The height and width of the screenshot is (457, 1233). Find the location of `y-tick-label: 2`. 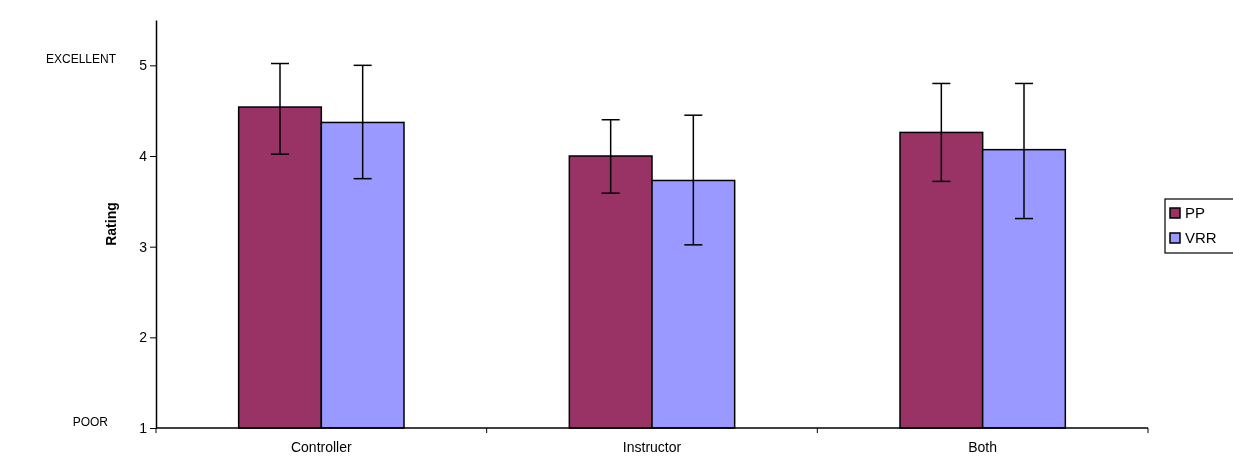

y-tick-label: 2 is located at coordinates (143, 337).